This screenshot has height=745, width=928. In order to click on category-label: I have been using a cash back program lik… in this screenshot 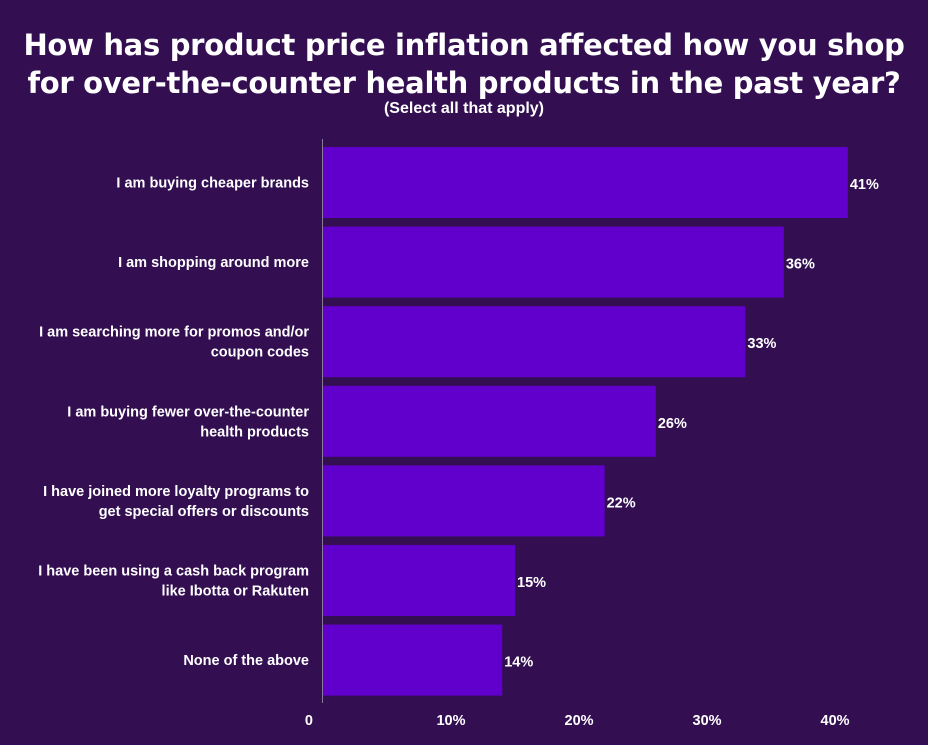, I will do `click(173, 582)`.